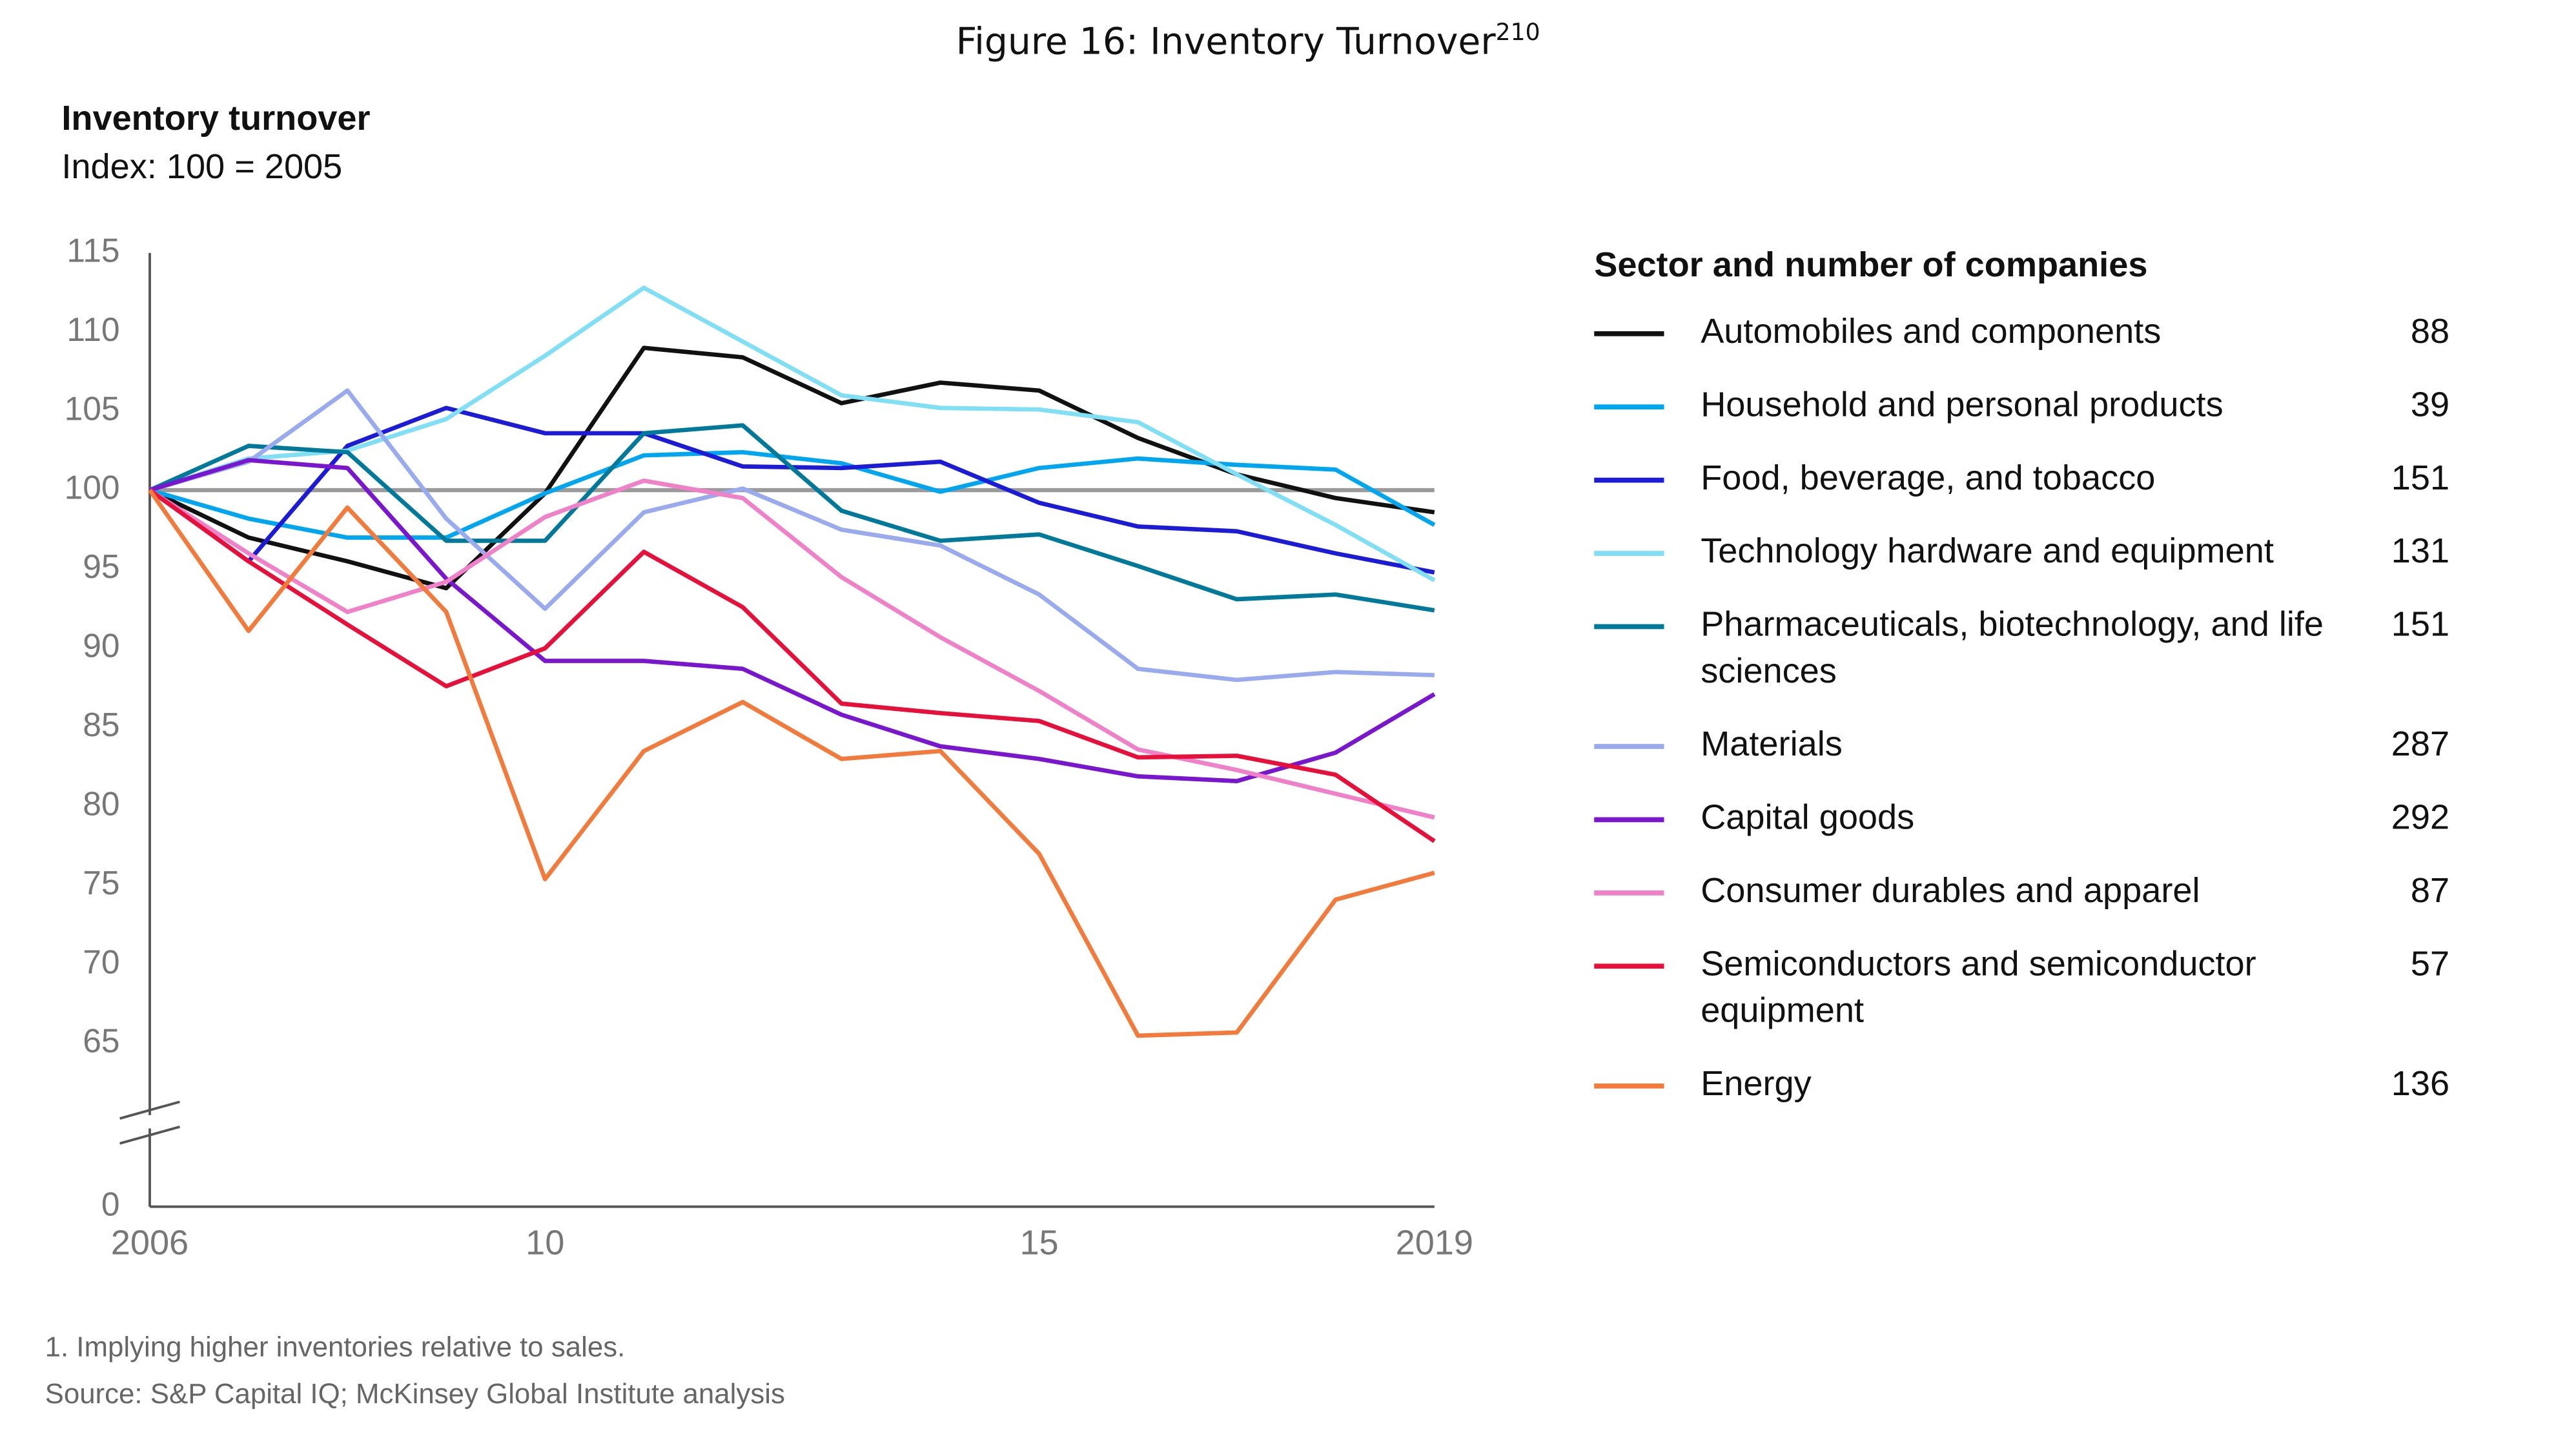 The height and width of the screenshot is (1429, 2576). I want to click on y-tick-label: 70, so click(101, 961).